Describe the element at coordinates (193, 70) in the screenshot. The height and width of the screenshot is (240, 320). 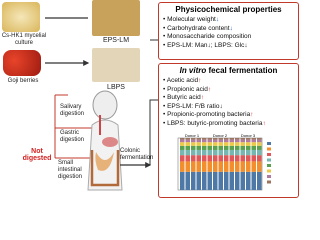
I see `box-title-italic: In vitro` at that location.